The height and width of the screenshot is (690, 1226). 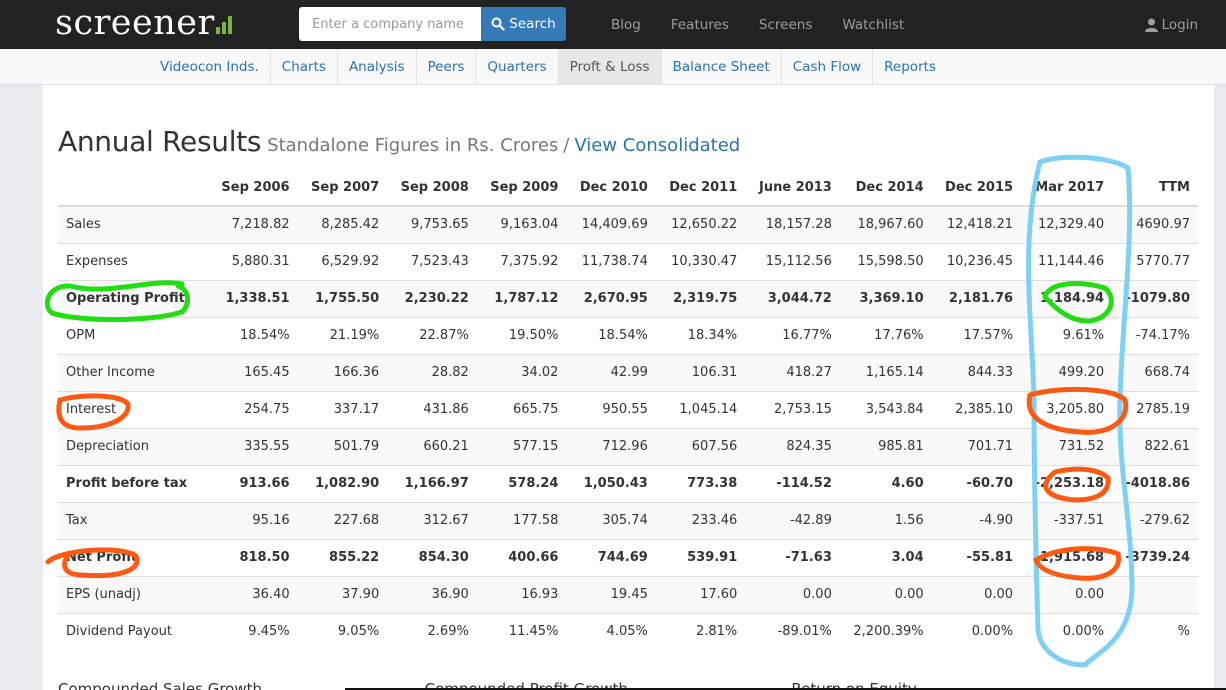 I want to click on nav-features: Features, so click(x=699, y=24).